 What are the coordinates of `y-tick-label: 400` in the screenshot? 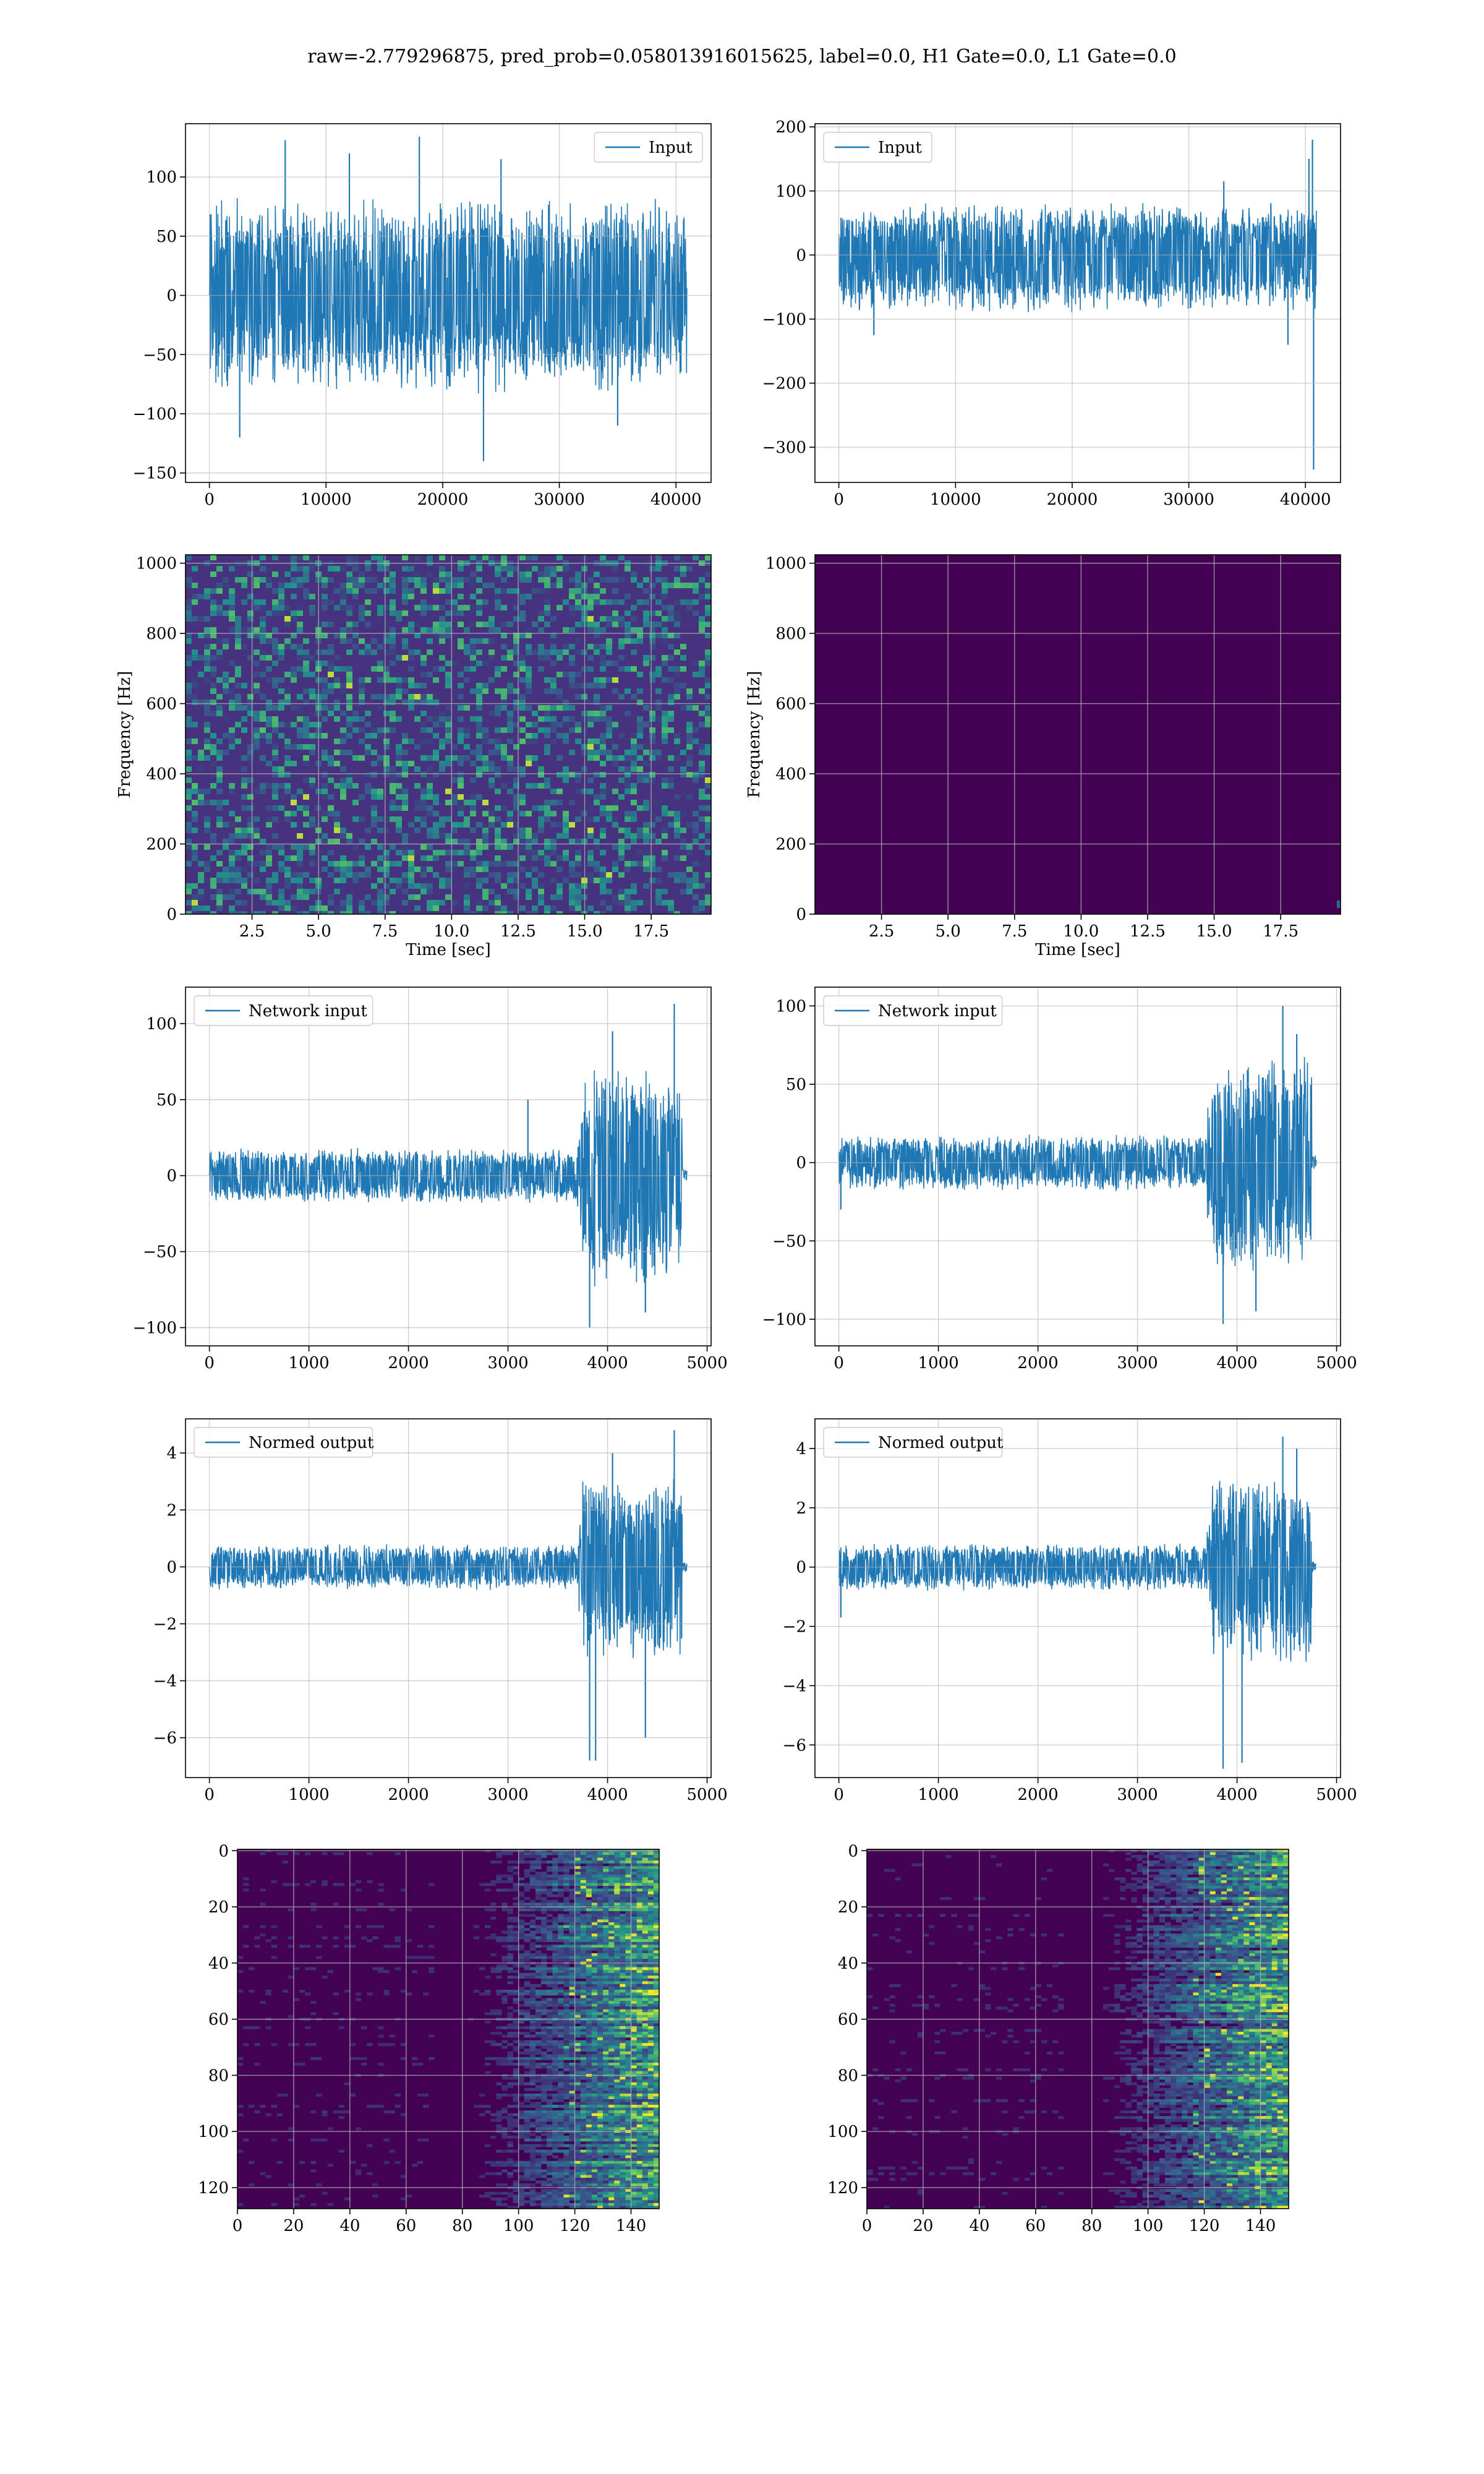 It's located at (161, 774).